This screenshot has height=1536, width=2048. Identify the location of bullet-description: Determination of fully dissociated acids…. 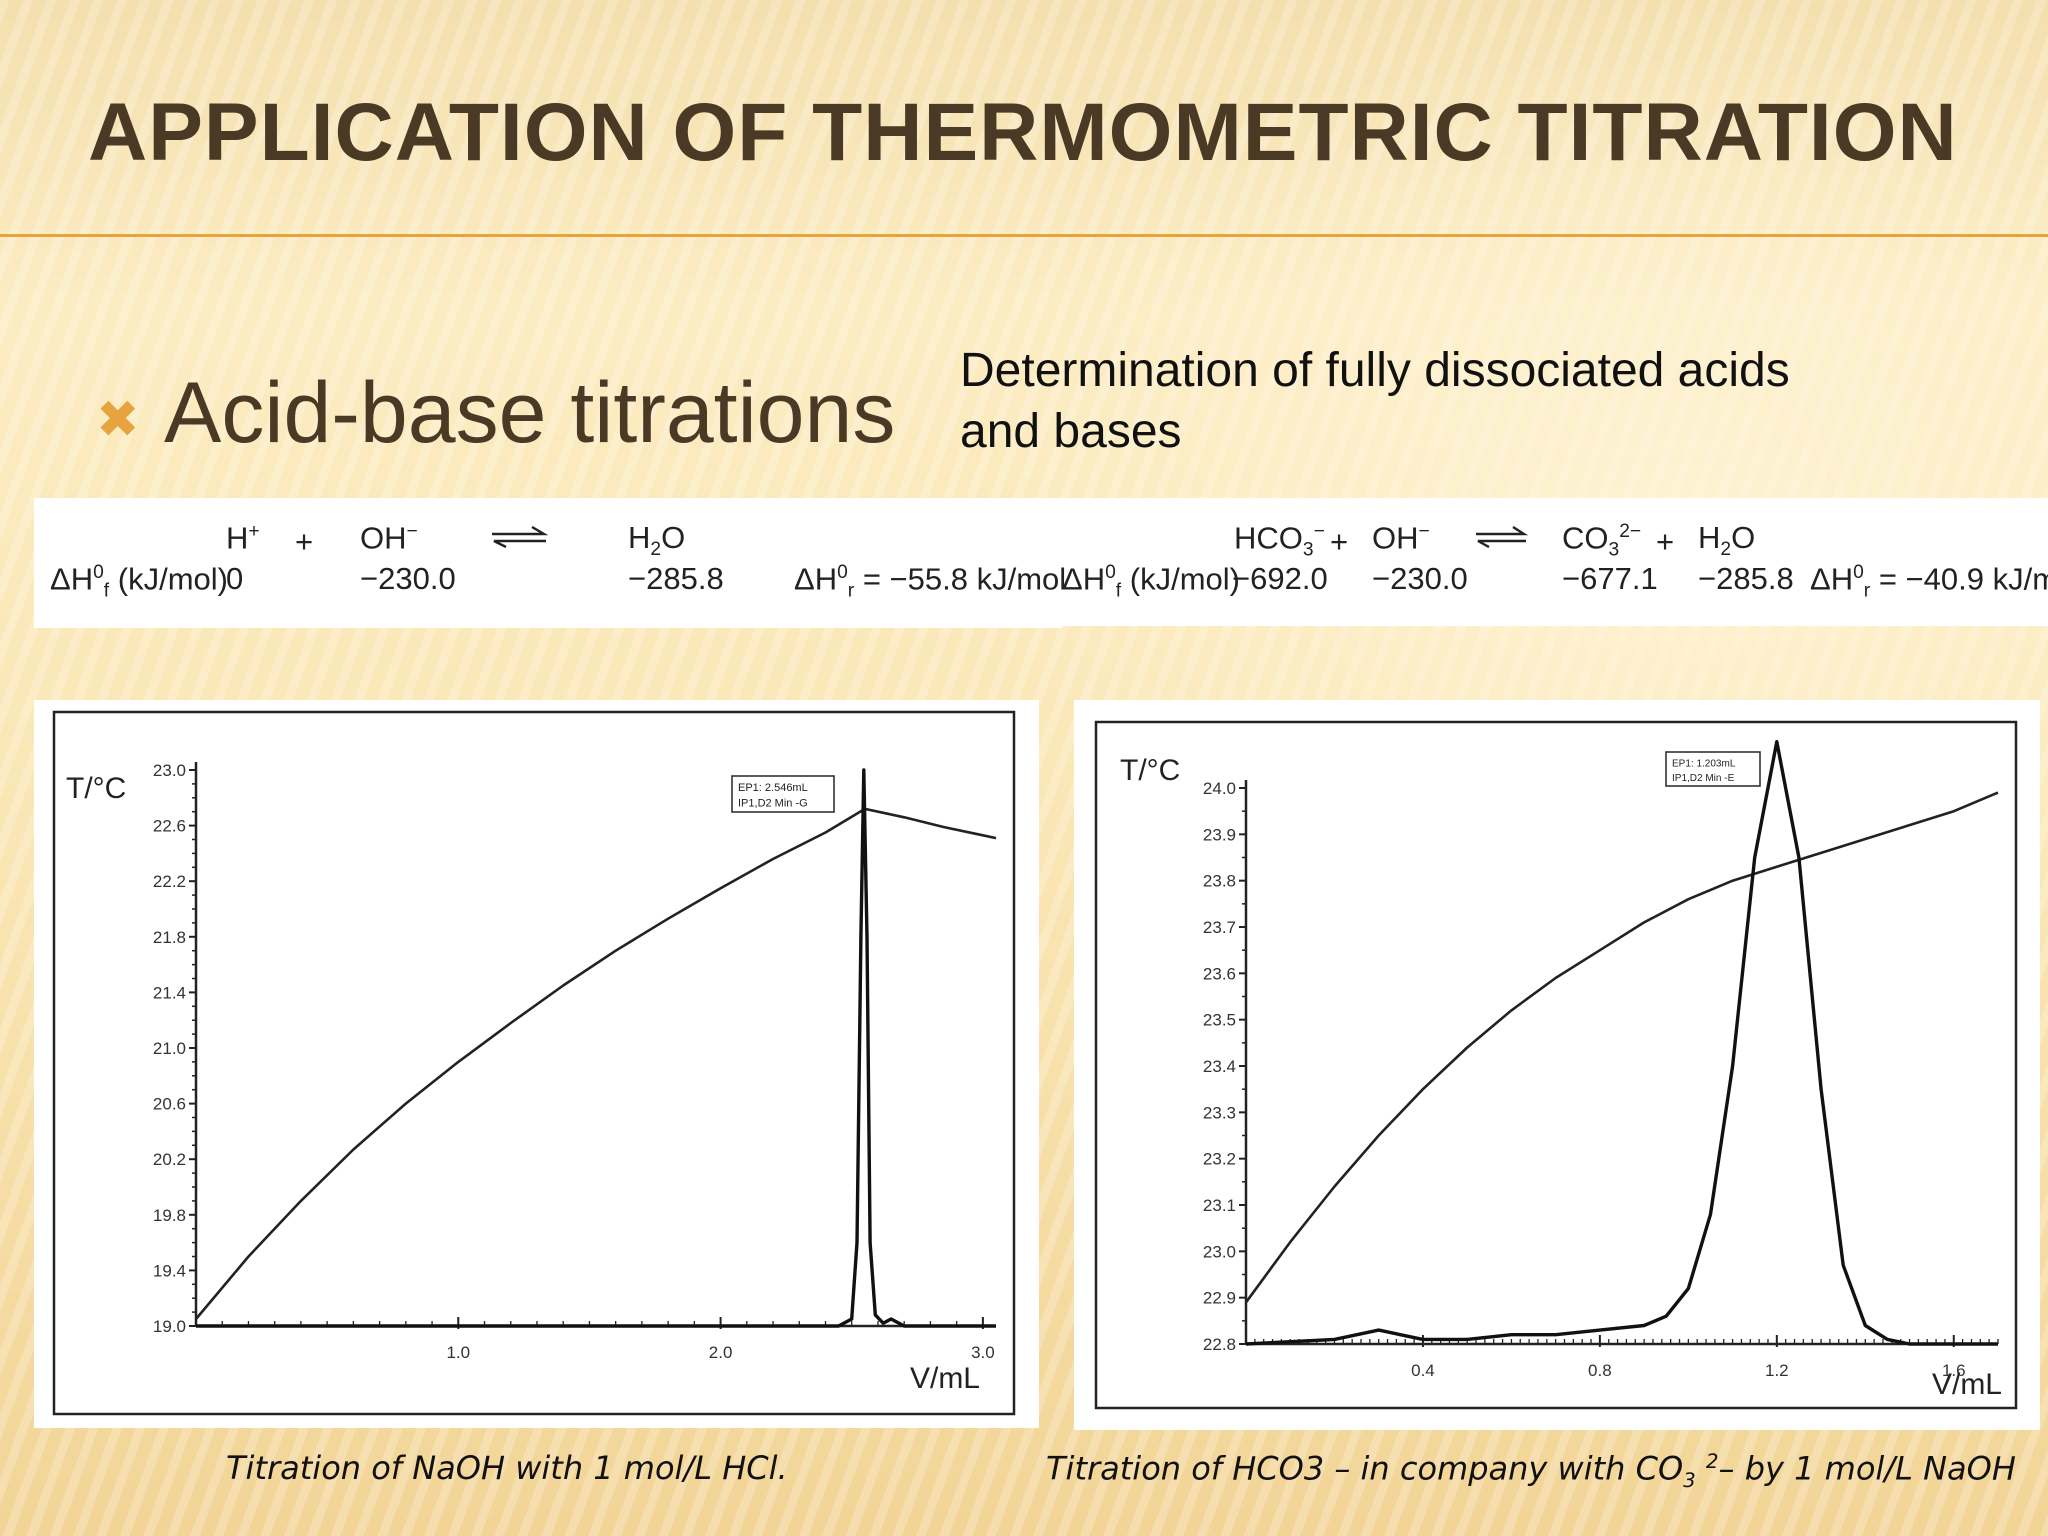
(1460, 401).